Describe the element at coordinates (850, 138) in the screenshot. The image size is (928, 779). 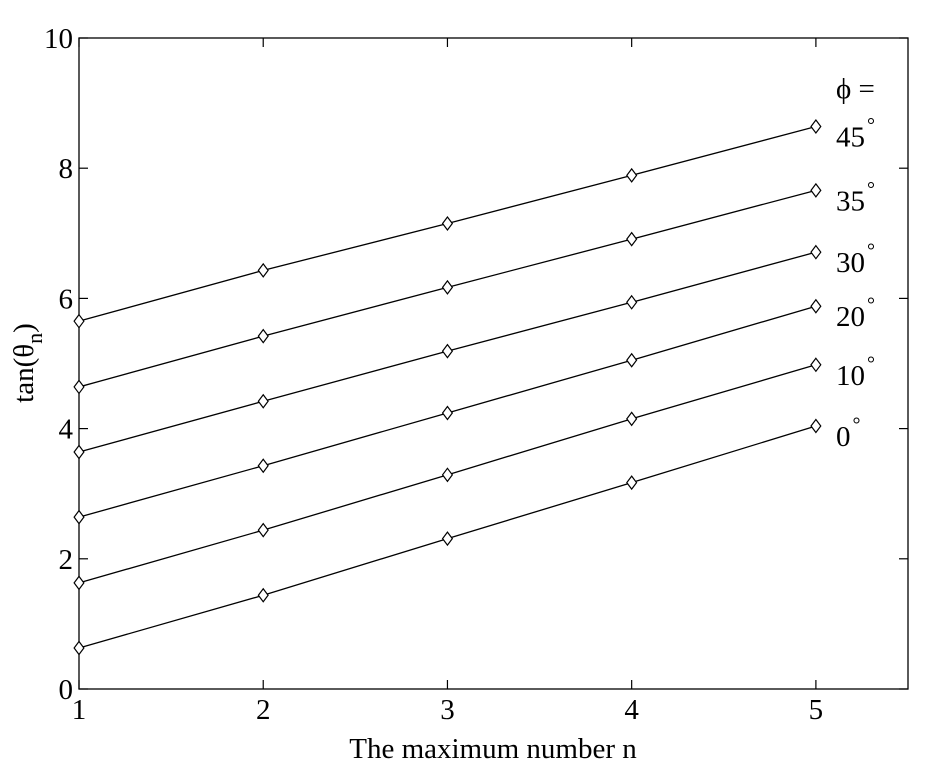
I see `series-label-value: 45` at that location.